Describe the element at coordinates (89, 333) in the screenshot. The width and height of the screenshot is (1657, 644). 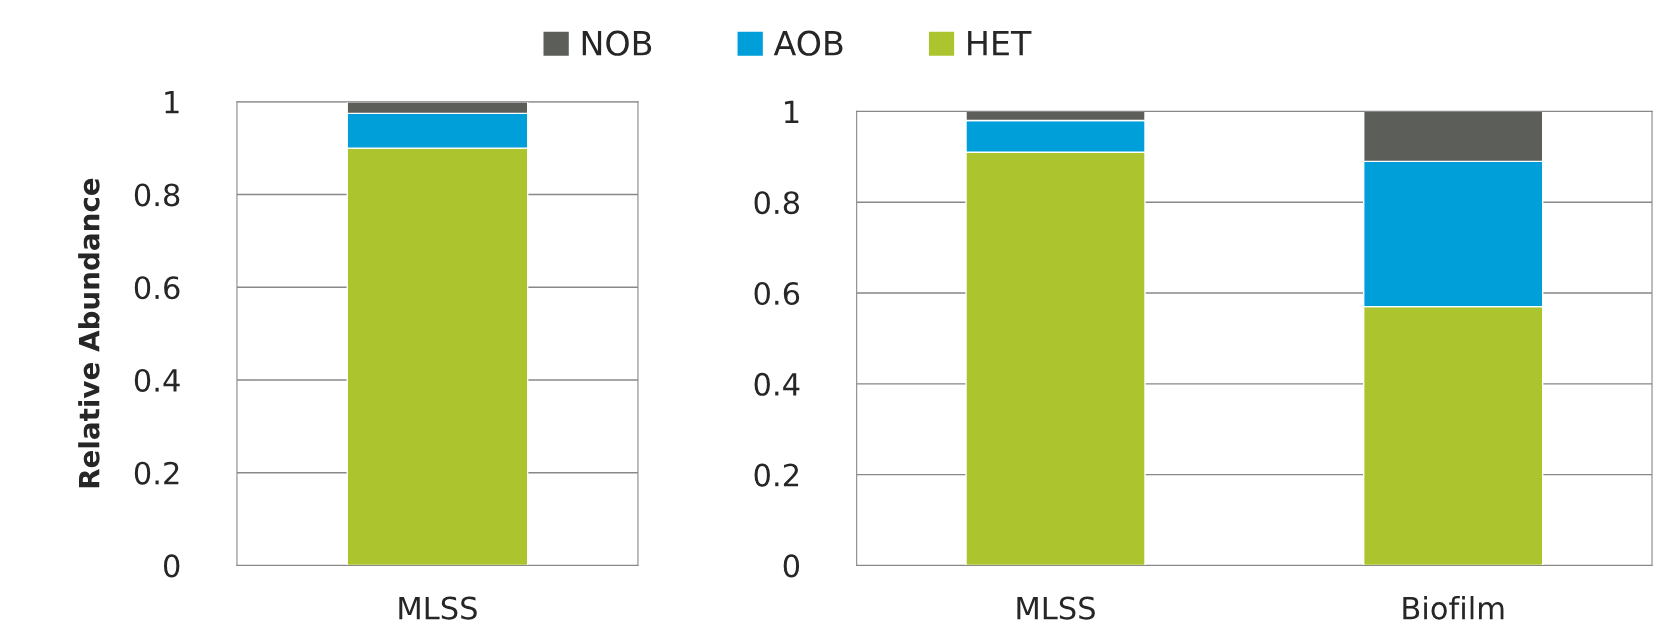
I see `y-axis-title: Relative Abundance` at that location.